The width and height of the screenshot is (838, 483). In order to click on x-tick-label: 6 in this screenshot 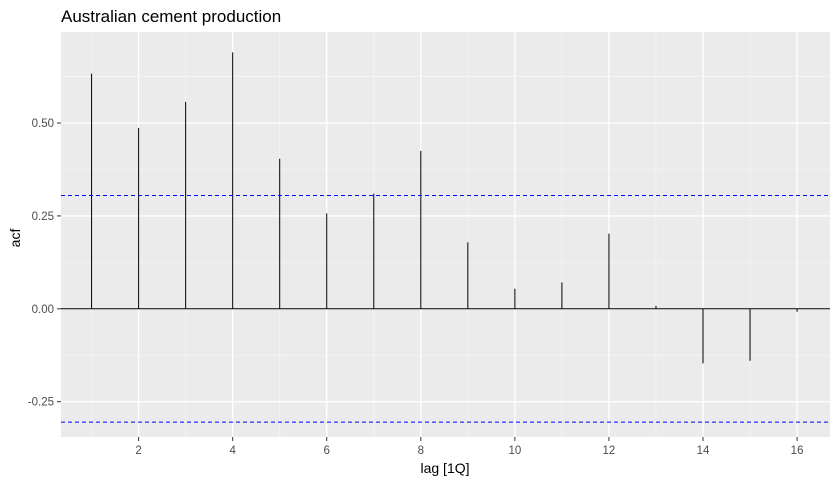, I will do `click(327, 451)`.